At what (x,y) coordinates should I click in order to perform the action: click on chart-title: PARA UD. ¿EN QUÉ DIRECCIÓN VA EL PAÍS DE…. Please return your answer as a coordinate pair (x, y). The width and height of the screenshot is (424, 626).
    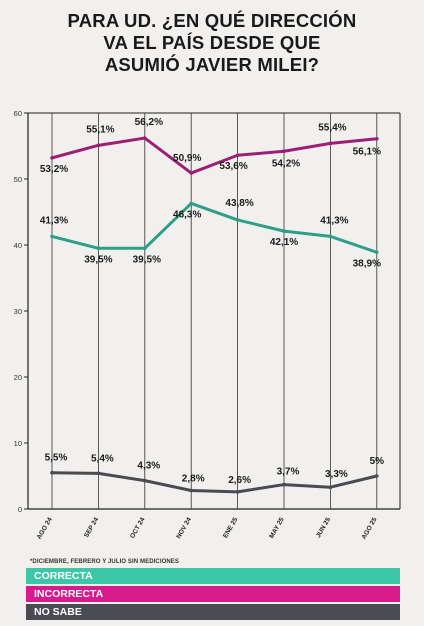
    Looking at the image, I should click on (212, 43).